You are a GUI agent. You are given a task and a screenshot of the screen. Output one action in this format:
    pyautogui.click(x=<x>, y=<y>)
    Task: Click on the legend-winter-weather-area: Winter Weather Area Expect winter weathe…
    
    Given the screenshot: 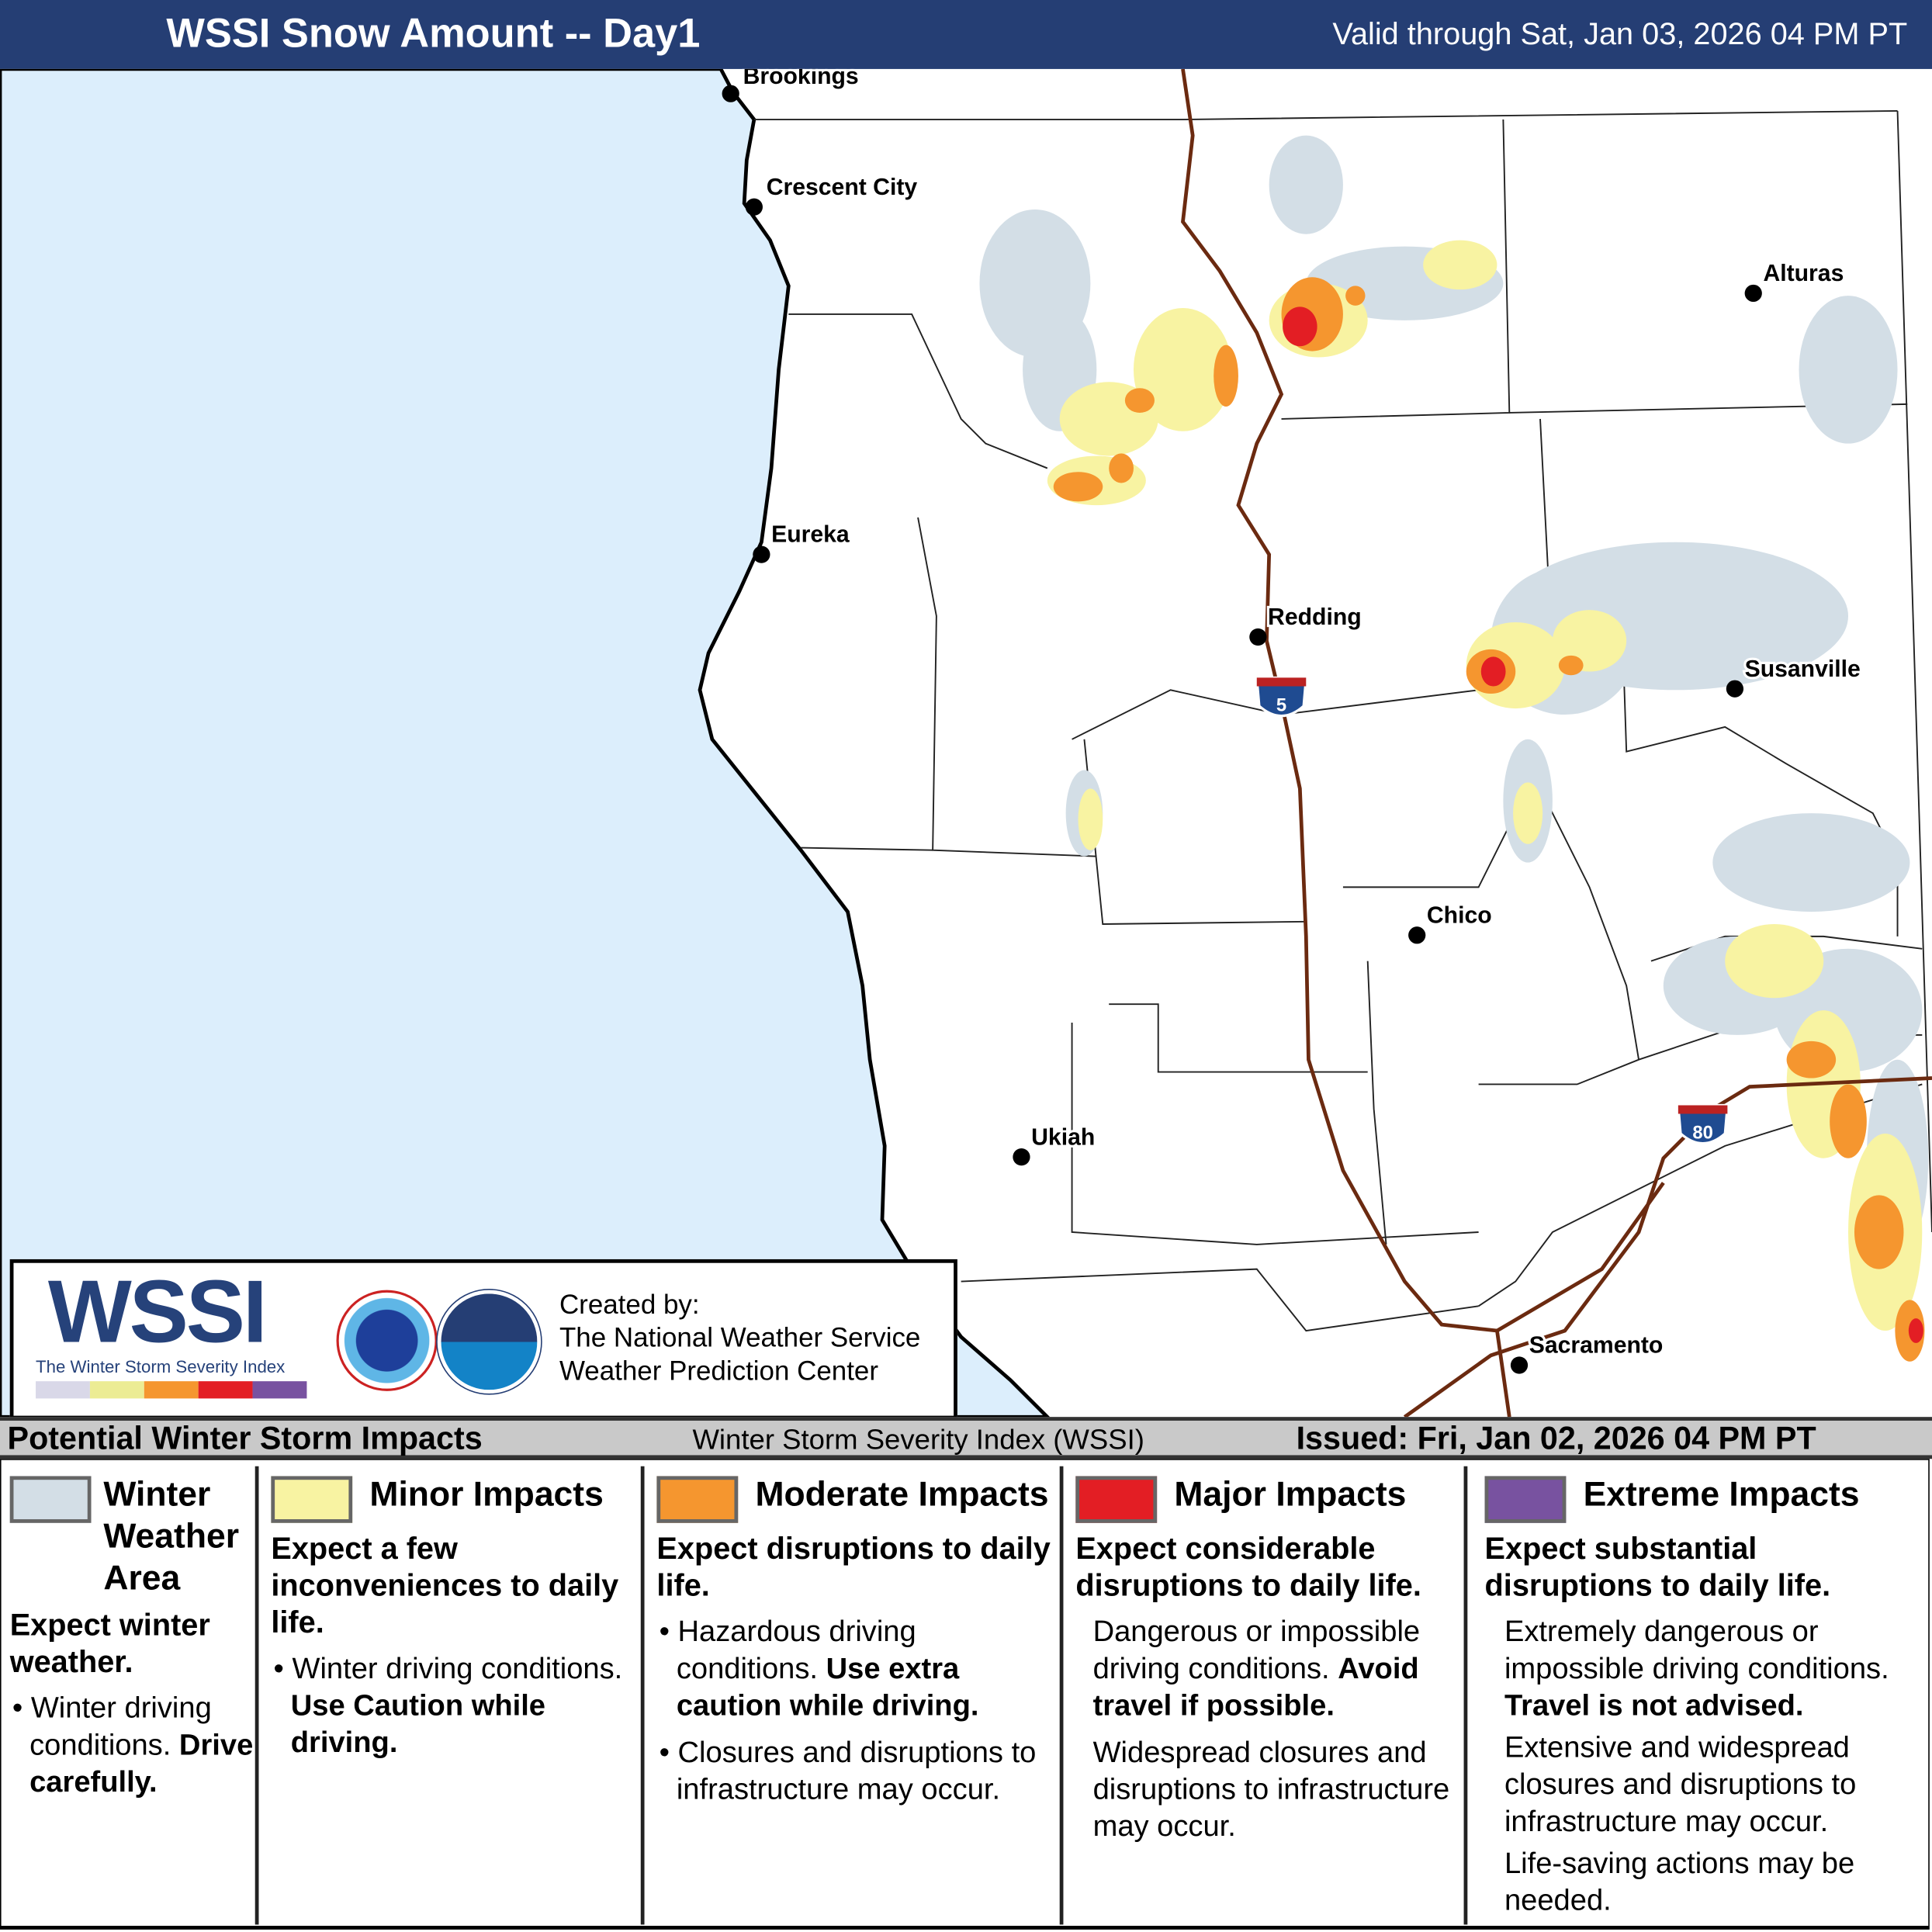 What is the action you would take?
    pyautogui.click(x=131, y=1695)
    